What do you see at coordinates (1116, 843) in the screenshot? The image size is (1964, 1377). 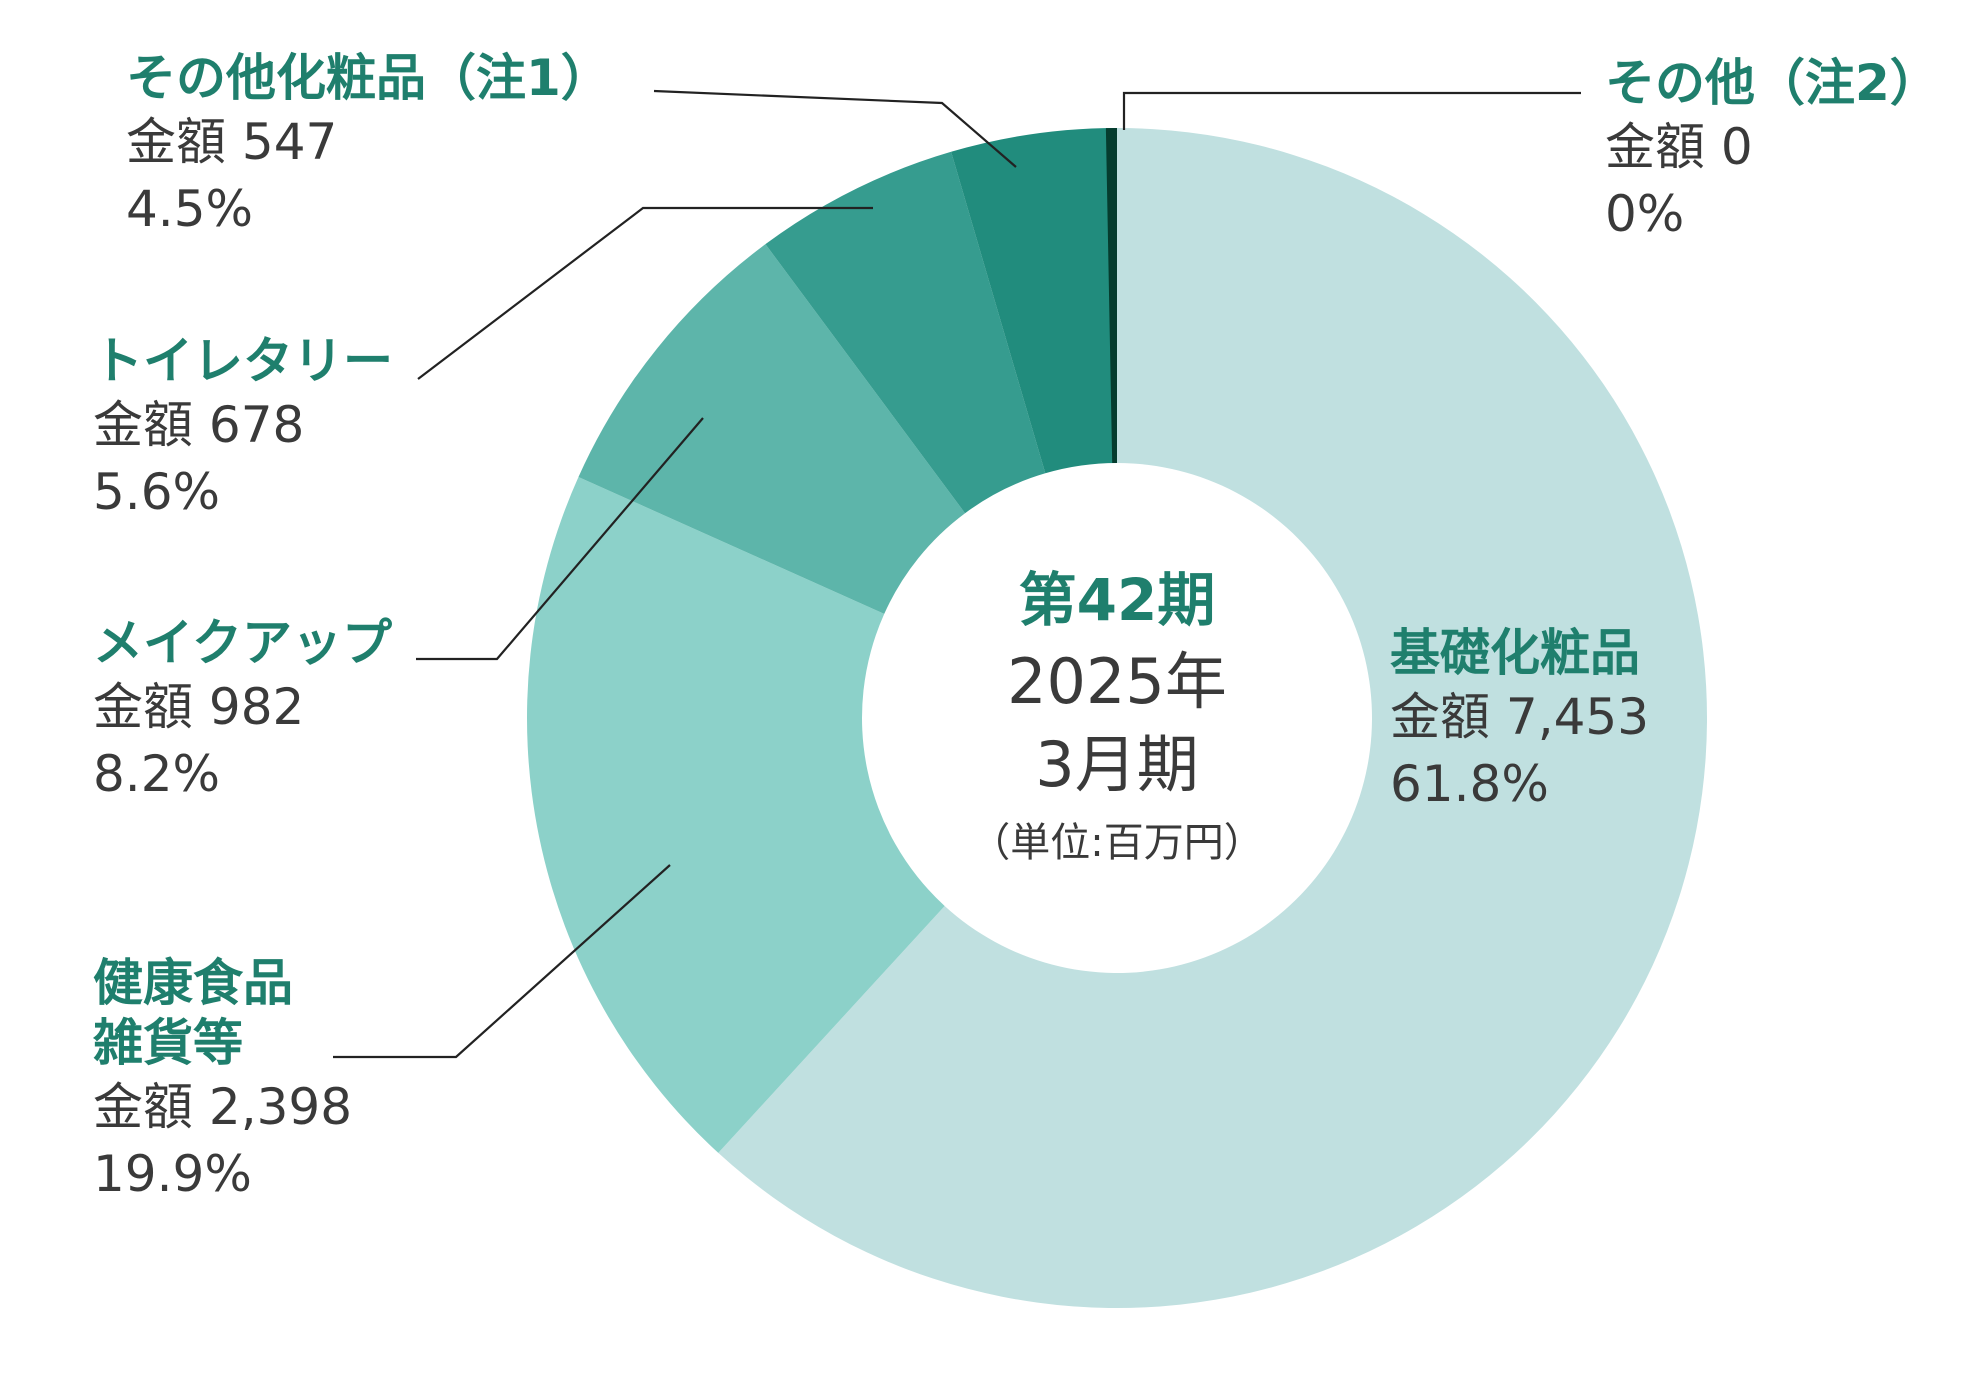 I see `center-unit: （単位:百万円）` at bounding box center [1116, 843].